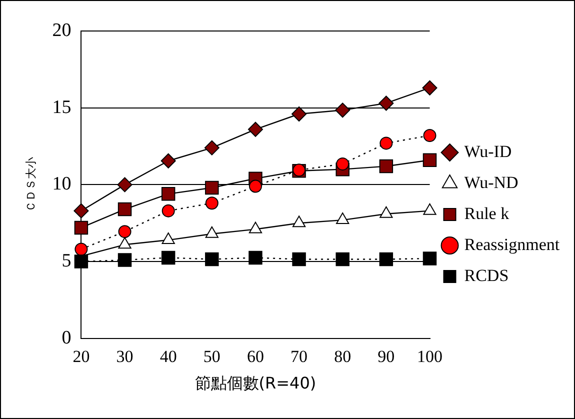  Describe the element at coordinates (429, 356) in the screenshot. I see `x-tick-label: 100` at that location.